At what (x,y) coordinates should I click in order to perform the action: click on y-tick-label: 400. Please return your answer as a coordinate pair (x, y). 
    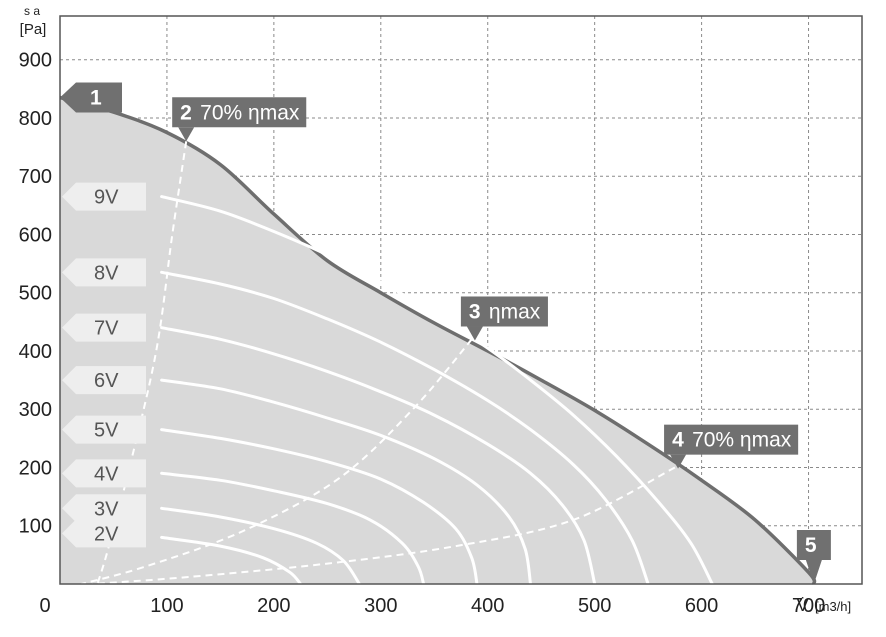
    Looking at the image, I should click on (35, 352).